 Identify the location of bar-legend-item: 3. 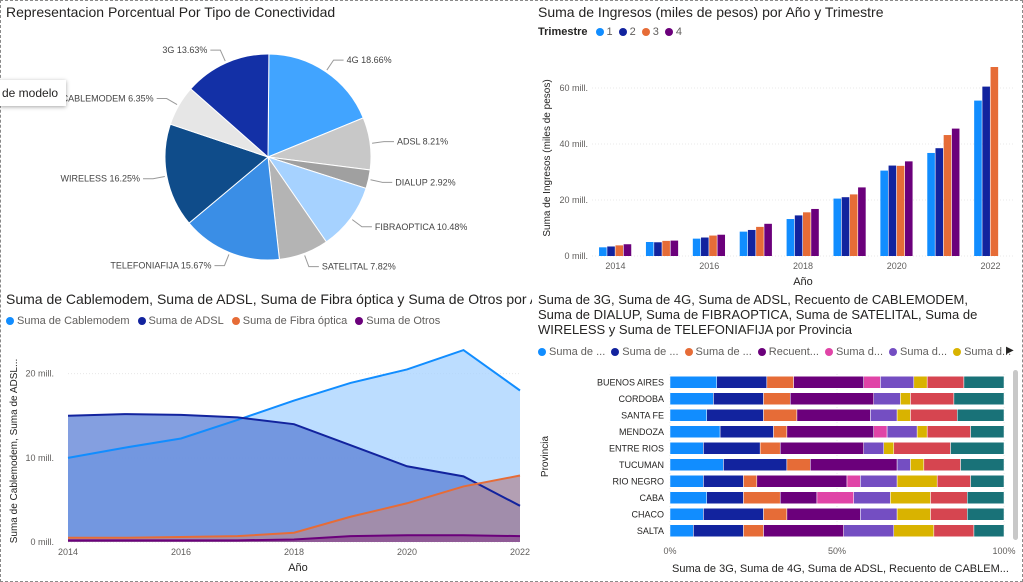
(650, 32).